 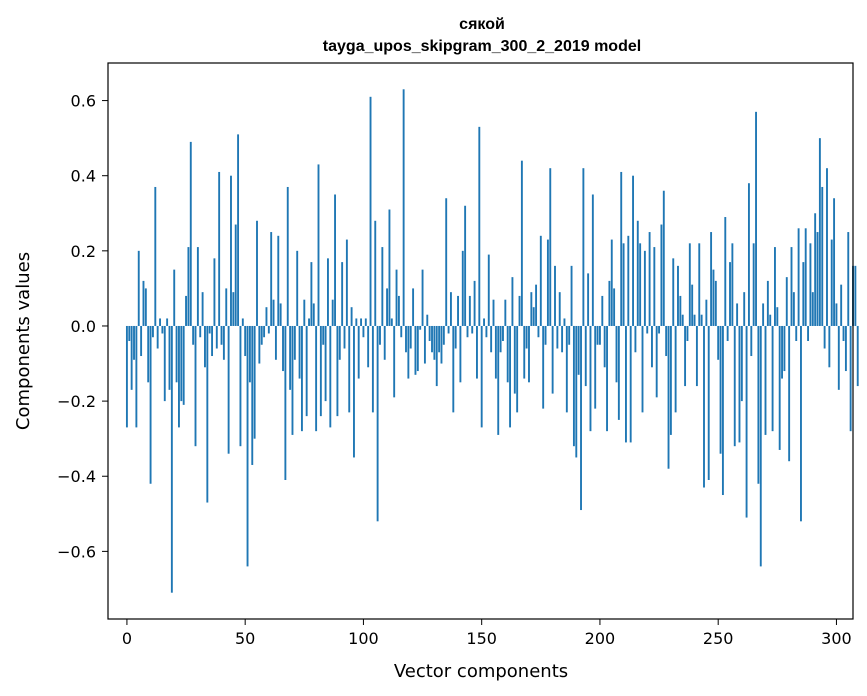 I want to click on y-tick-label: 0.0, so click(x=83, y=326).